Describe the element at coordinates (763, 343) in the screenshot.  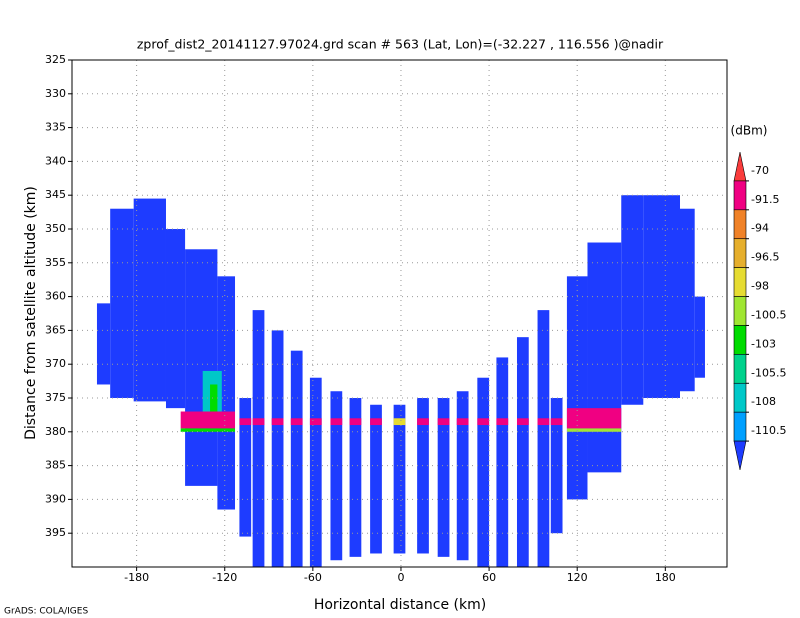
I see `colorbar-label: -103` at that location.